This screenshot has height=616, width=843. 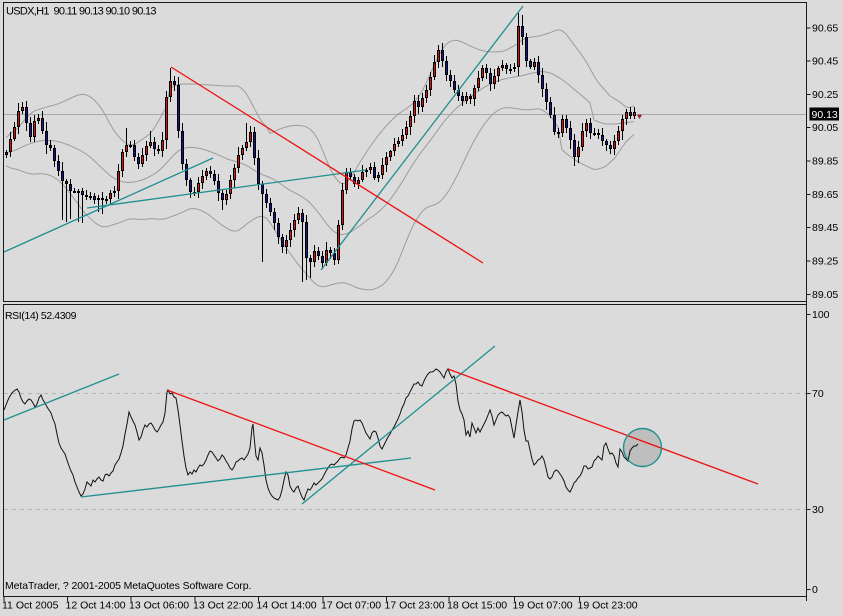 What do you see at coordinates (159, 606) in the screenshot?
I see `svg-text: 13 Oct 06:00` at bounding box center [159, 606].